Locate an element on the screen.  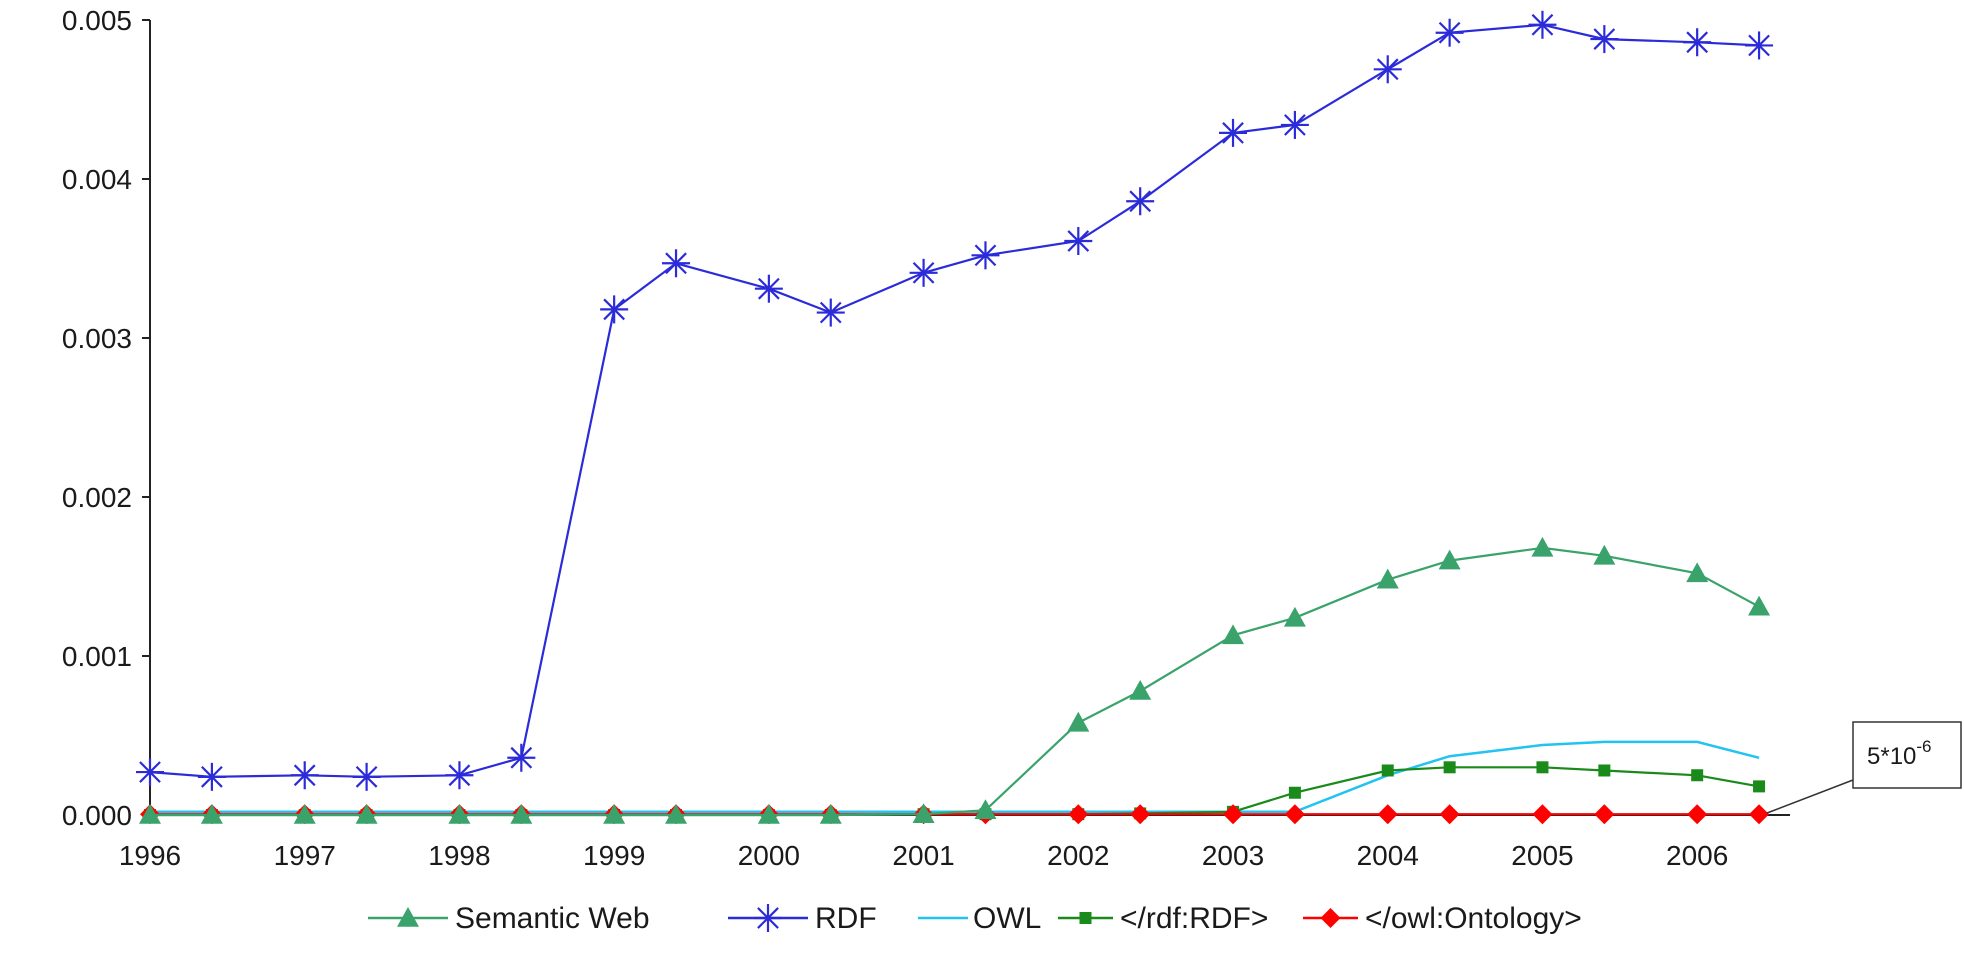
legend-label: </rdf:RDF> is located at coordinates (1194, 918).